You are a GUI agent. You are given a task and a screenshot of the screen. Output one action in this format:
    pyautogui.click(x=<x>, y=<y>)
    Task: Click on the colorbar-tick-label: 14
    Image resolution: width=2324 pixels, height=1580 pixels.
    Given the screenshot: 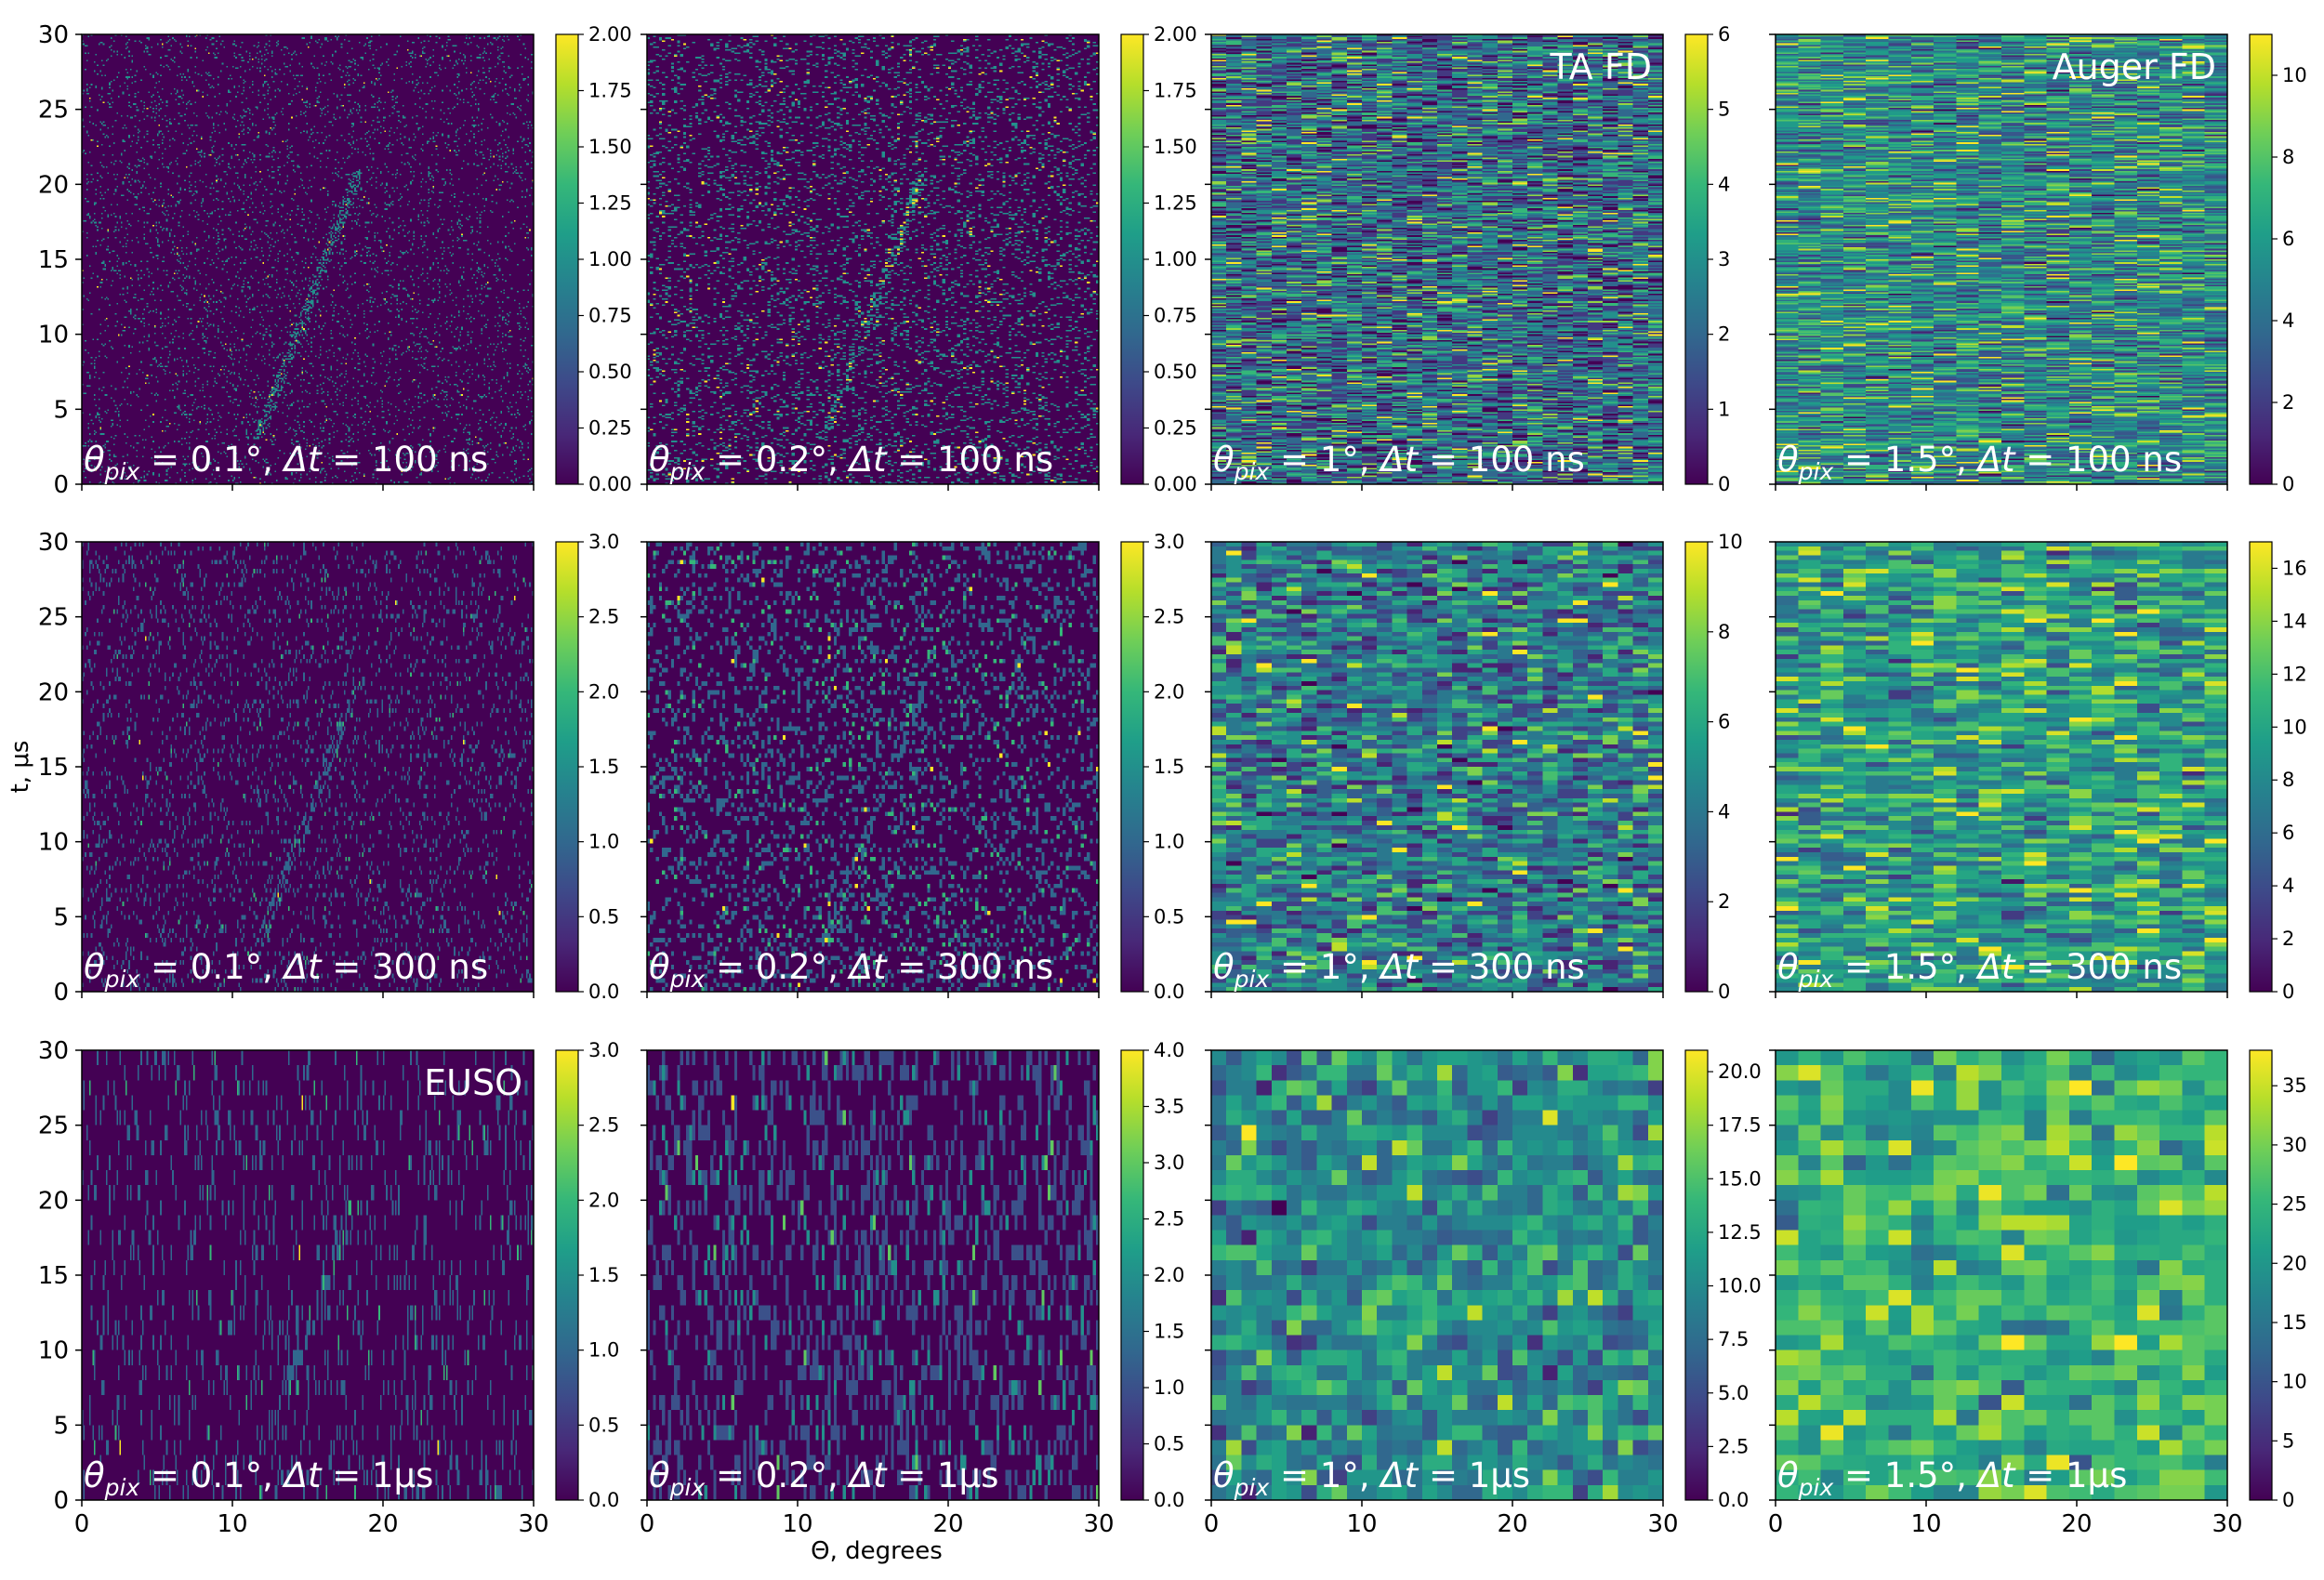 What is the action you would take?
    pyautogui.click(x=2294, y=621)
    